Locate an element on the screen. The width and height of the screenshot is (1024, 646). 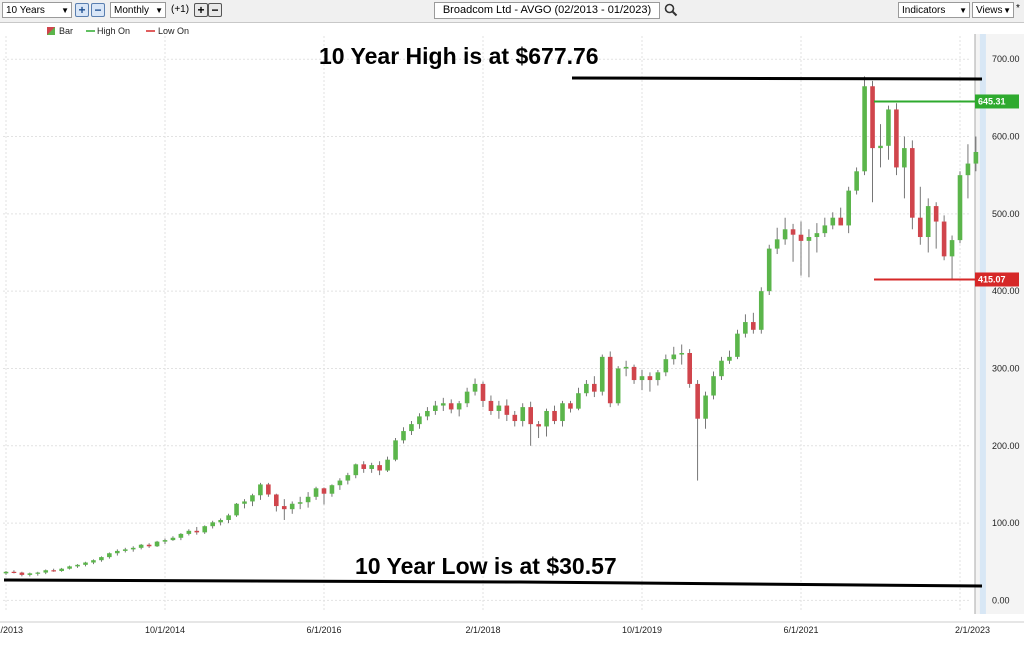
annotation-high-line is located at coordinates (777, 78).